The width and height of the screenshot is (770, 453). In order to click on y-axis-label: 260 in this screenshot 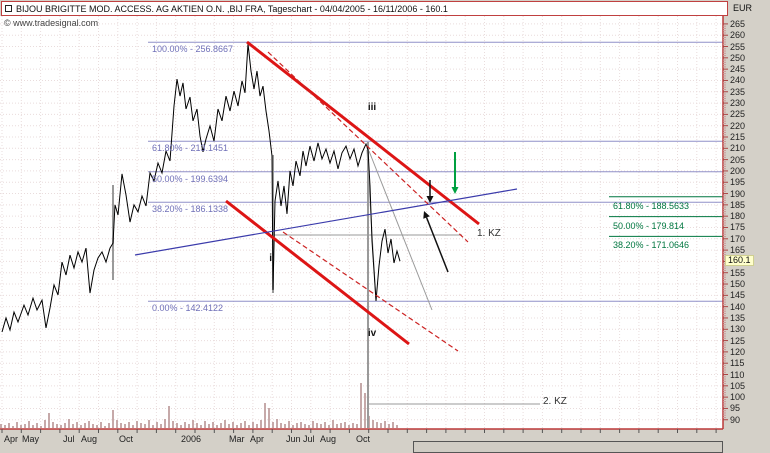, I will do `click(738, 35)`.